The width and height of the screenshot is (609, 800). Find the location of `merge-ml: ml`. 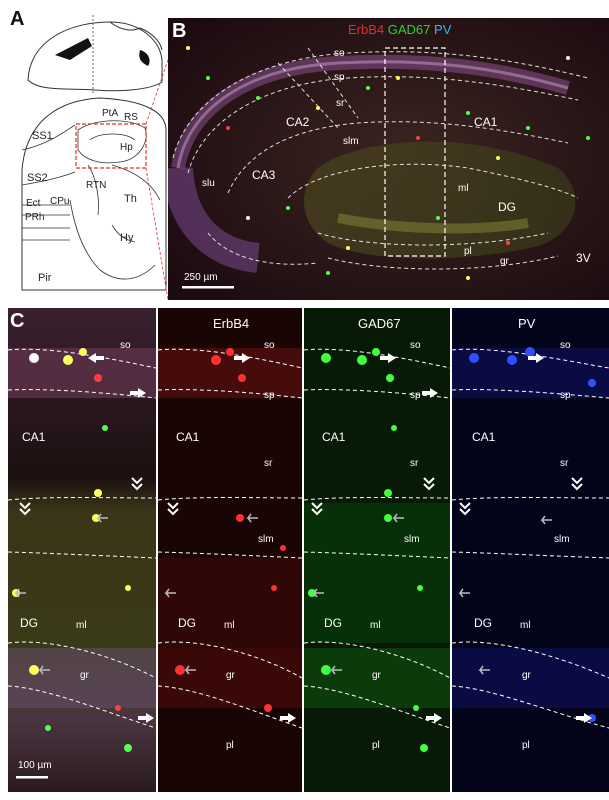

merge-ml: ml is located at coordinates (81, 625).